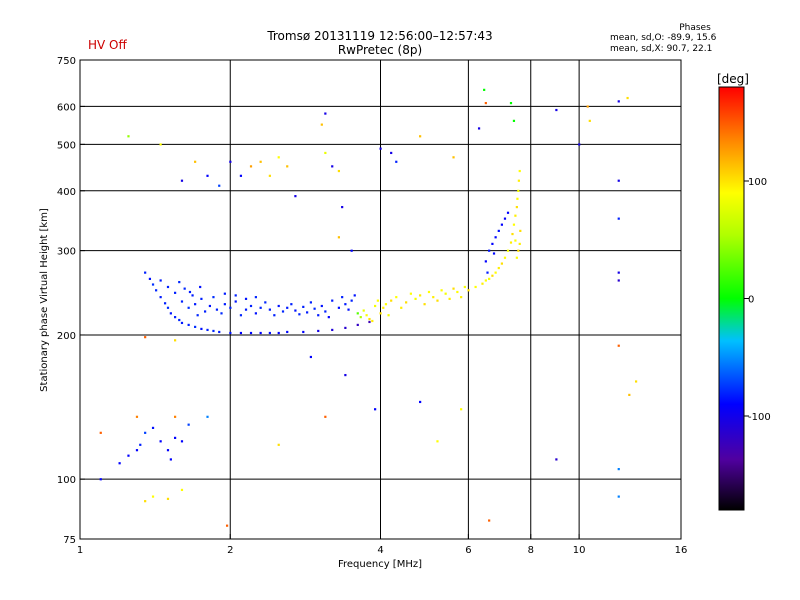 This screenshot has width=800, height=600. Describe the element at coordinates (757, 300) in the screenshot. I see `colorbar-ticks: 100 0 -100` at that location.